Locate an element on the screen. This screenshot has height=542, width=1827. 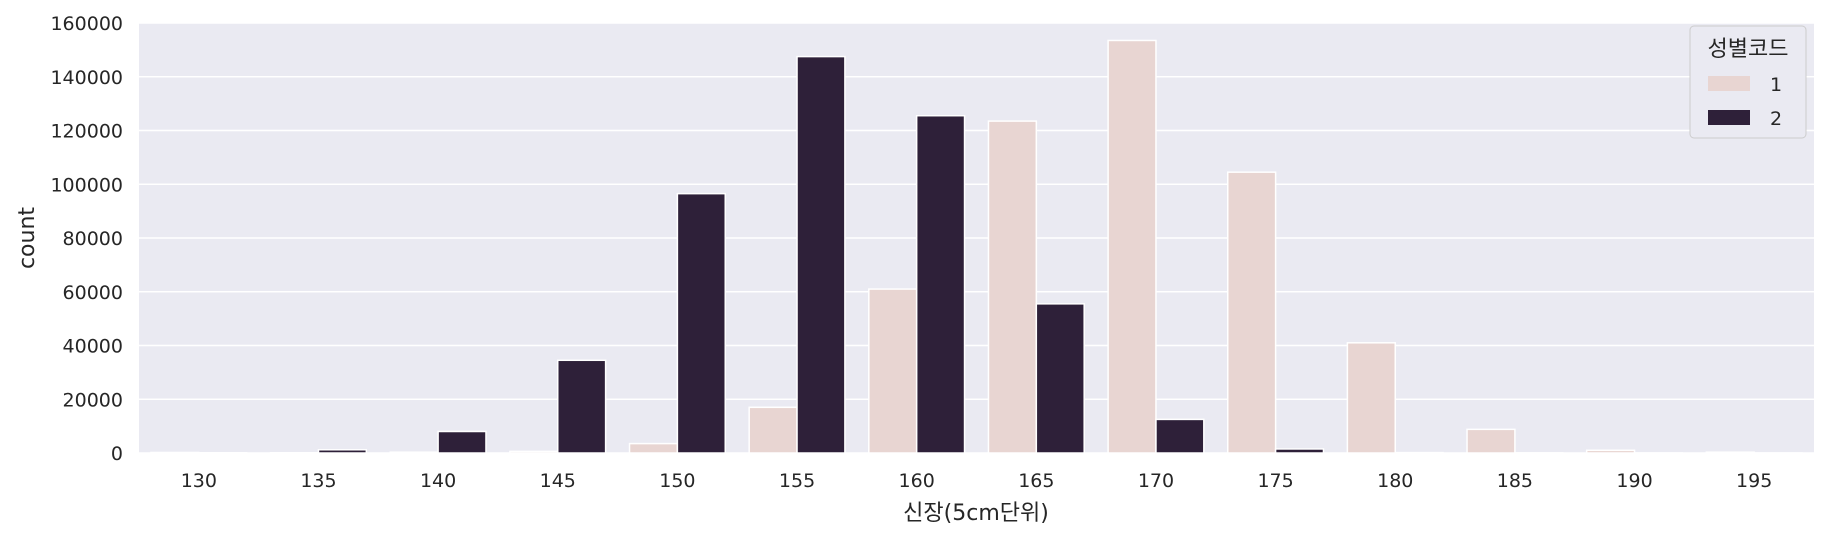
y-tick-label: 160000 is located at coordinates (86, 24).